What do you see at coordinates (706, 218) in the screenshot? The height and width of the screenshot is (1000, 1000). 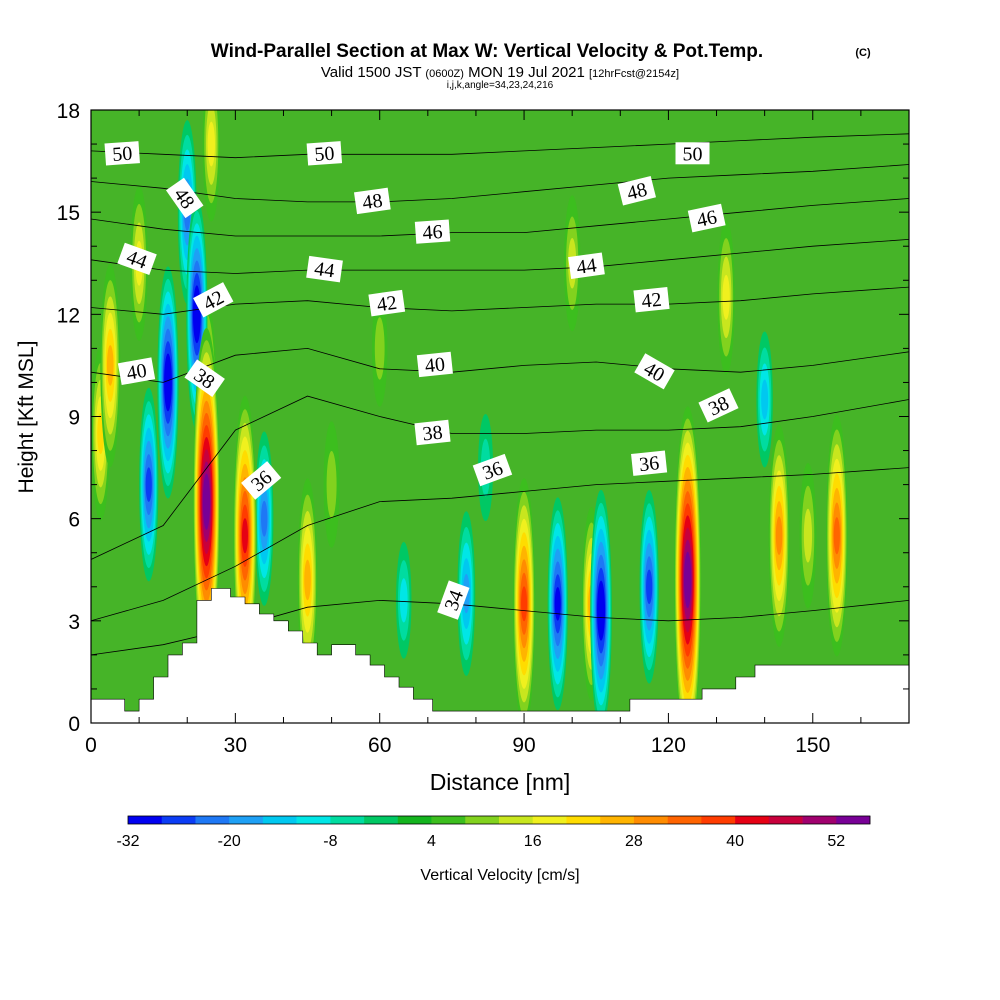 I see `contour-label: 46` at bounding box center [706, 218].